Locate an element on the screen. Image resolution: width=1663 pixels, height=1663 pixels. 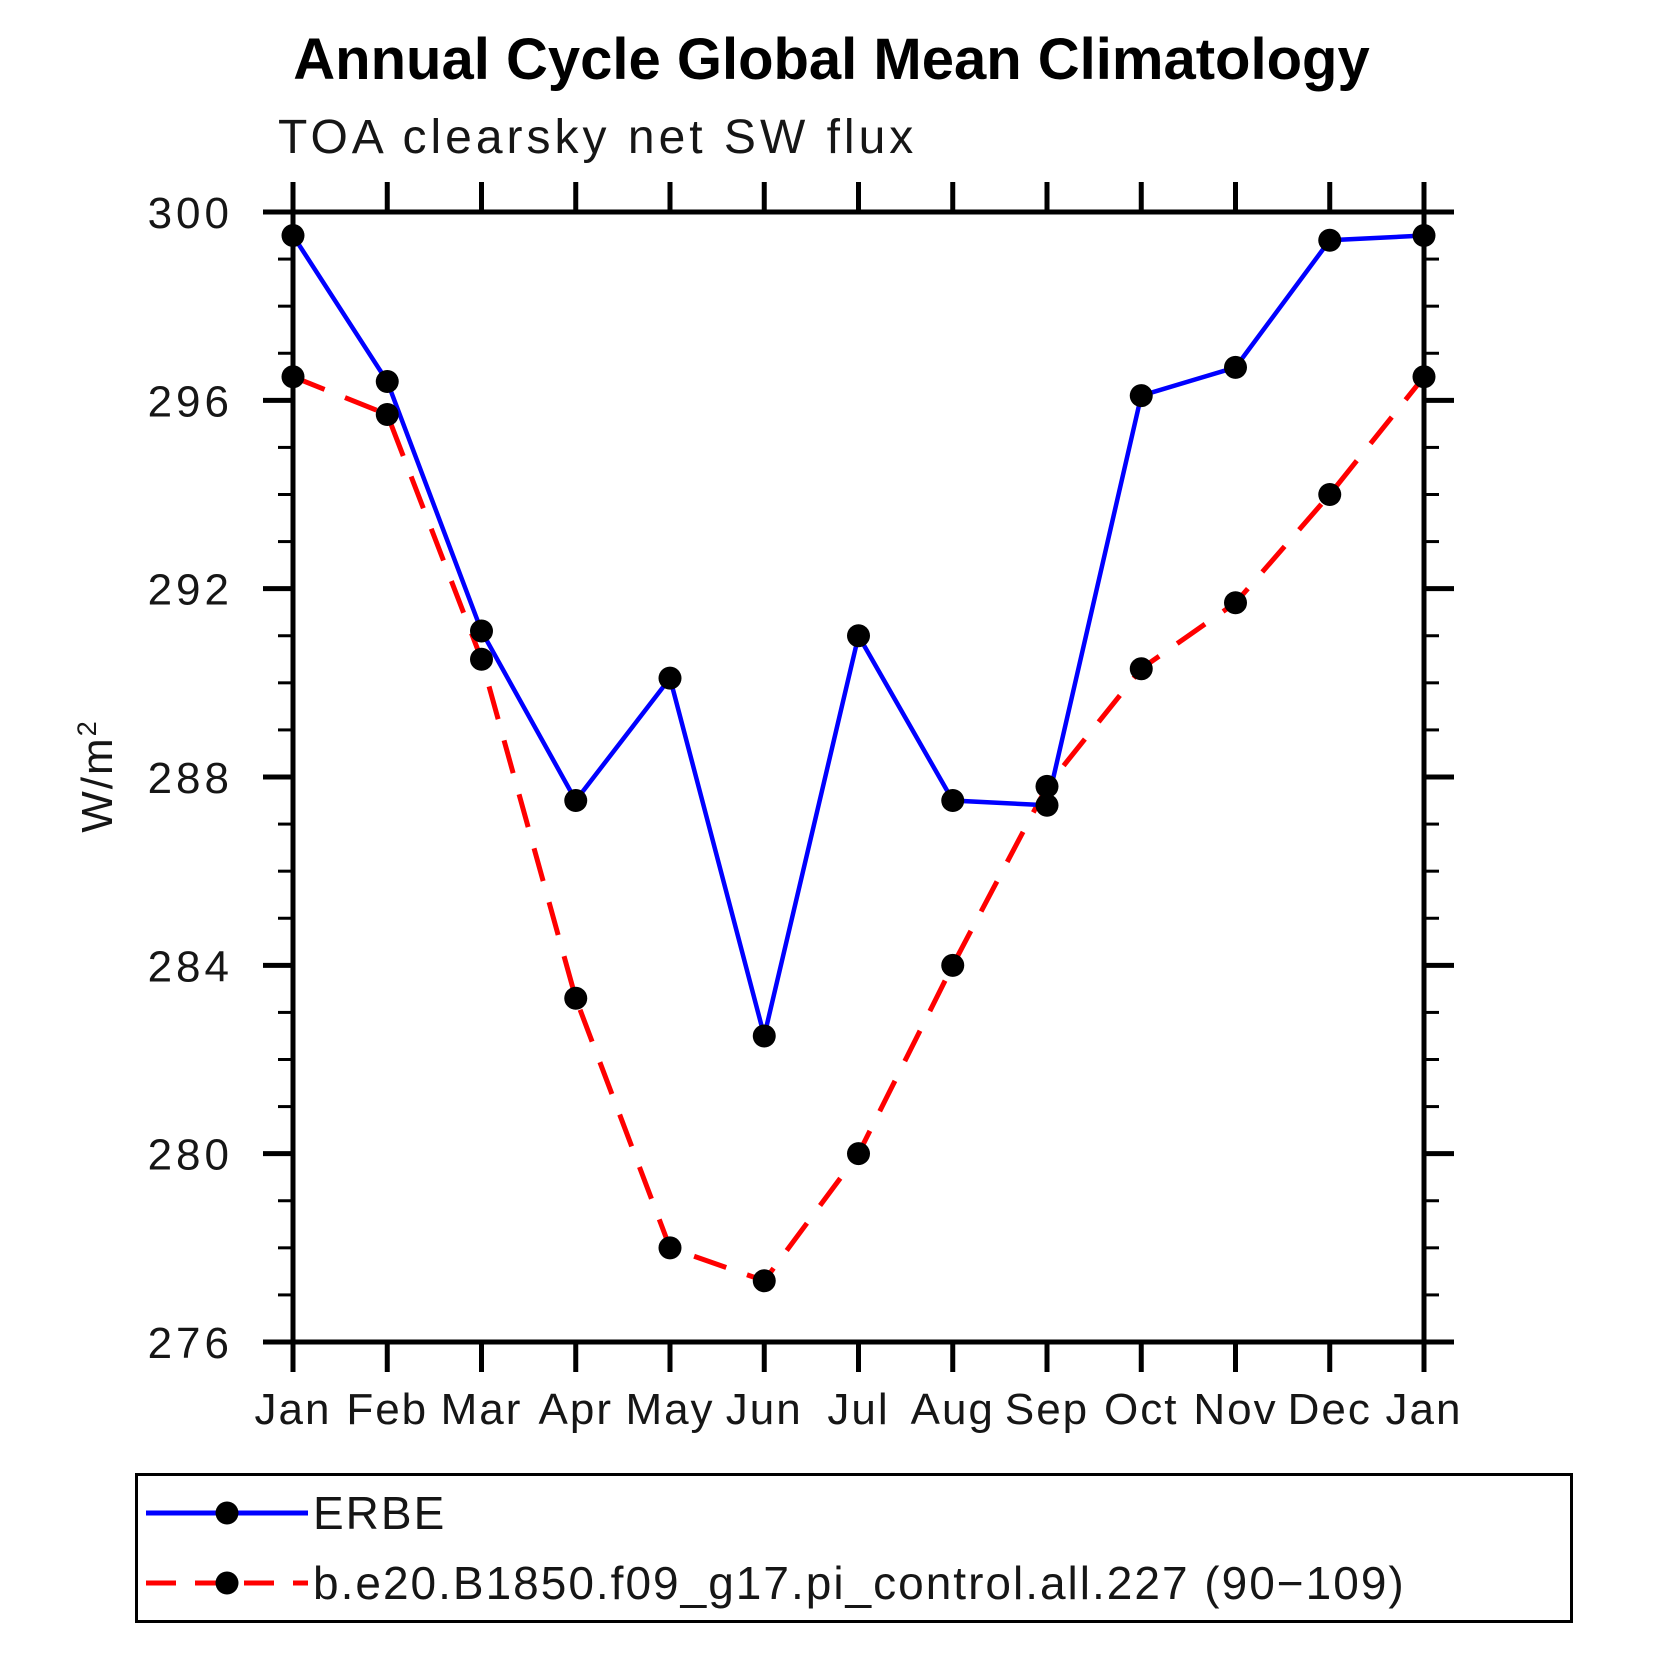
y-tick-label: 276 is located at coordinates (190, 1343).